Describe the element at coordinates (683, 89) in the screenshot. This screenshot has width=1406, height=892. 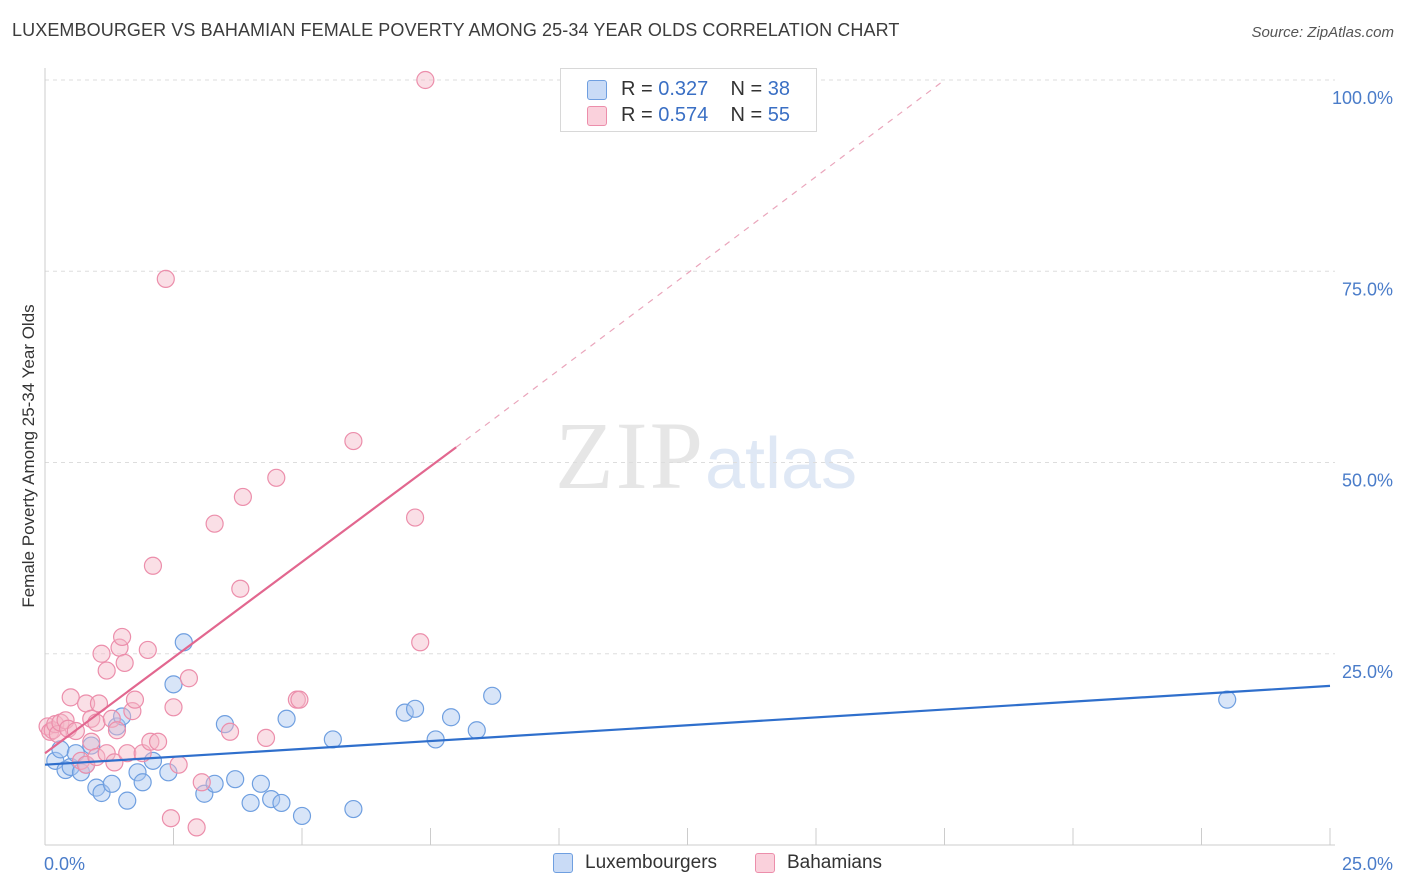
I see `r-value: 0.327` at that location.